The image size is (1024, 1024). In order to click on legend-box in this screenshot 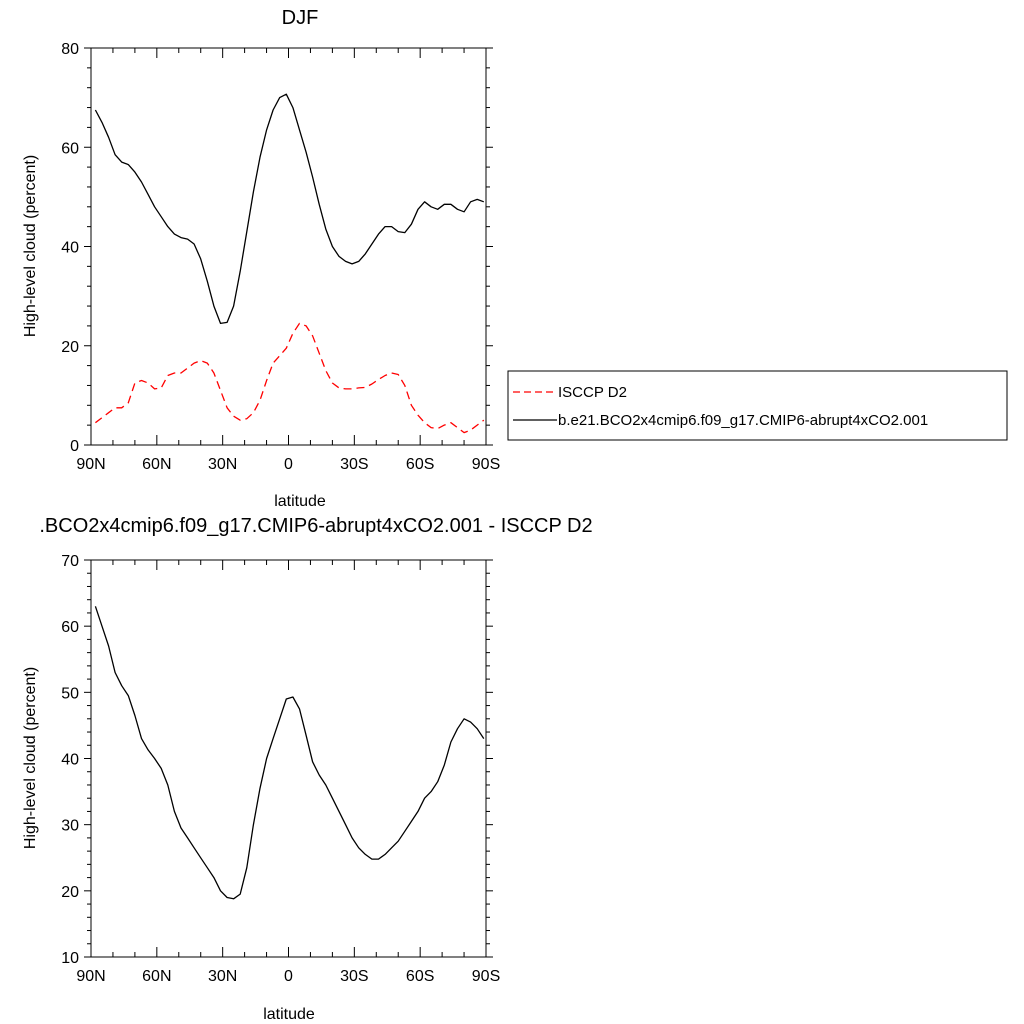, I will do `click(757, 405)`.